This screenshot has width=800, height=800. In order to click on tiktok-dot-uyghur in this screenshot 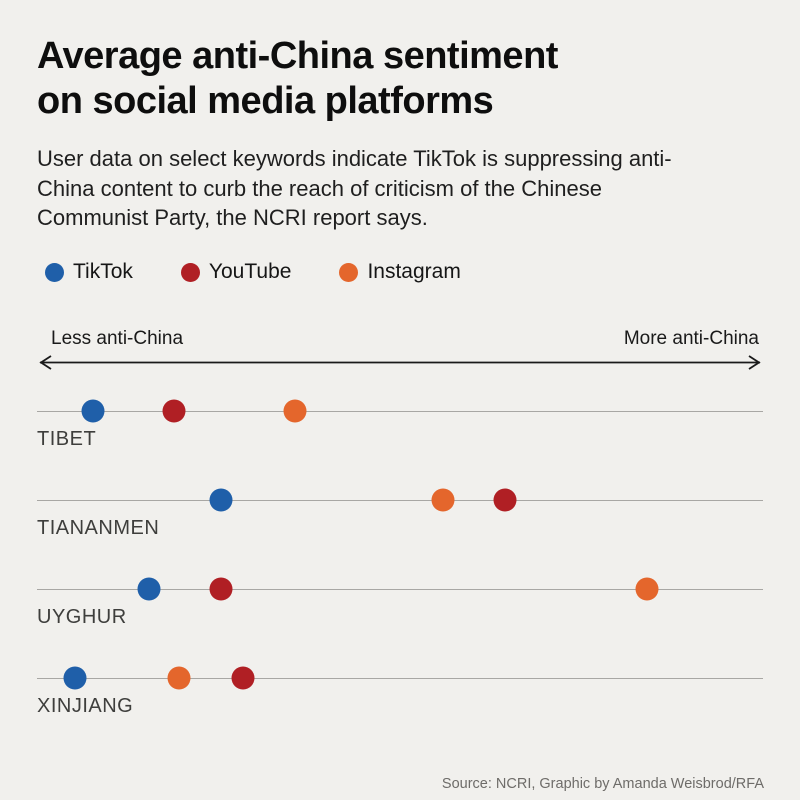, I will do `click(149, 589)`.